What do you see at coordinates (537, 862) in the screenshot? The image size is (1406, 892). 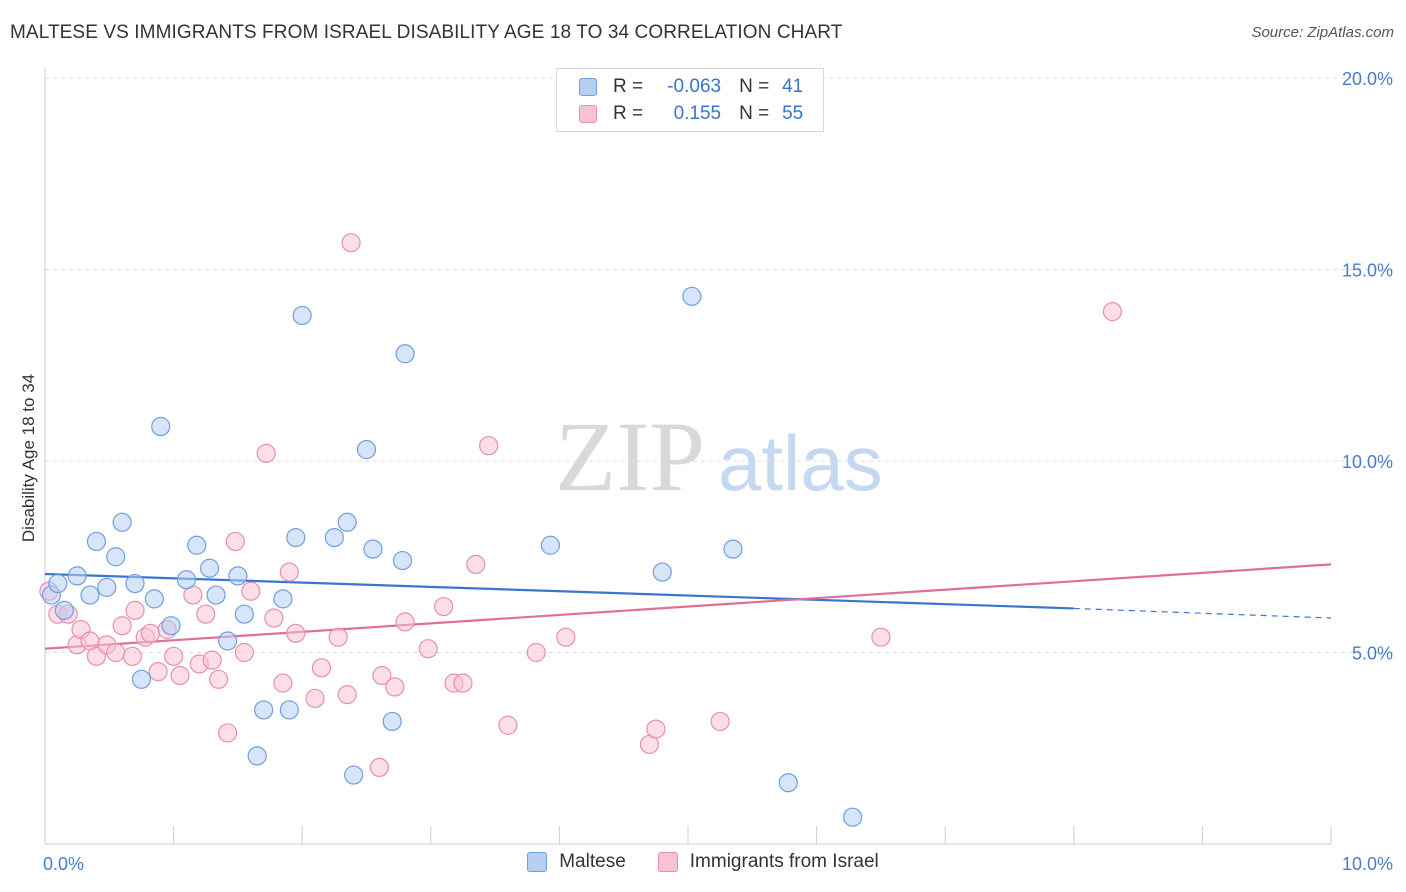 I see `maltese-legend-swatch` at bounding box center [537, 862].